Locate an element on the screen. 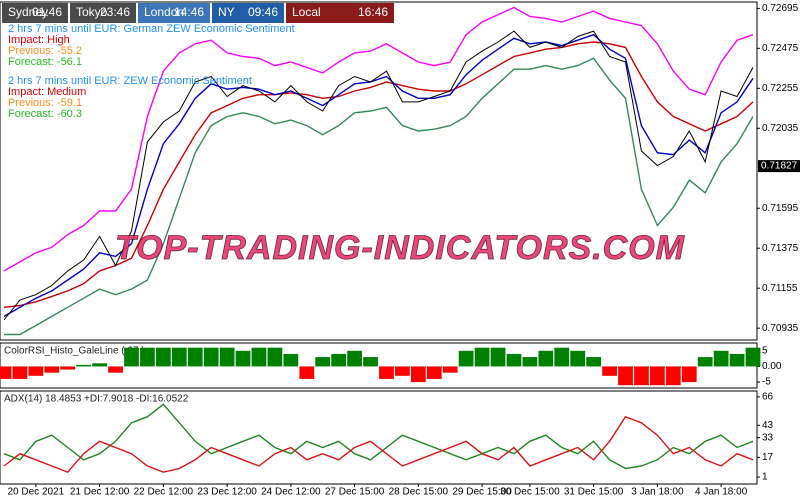 The image size is (800, 500). y-tick-label: 0.00 is located at coordinates (772, 366).